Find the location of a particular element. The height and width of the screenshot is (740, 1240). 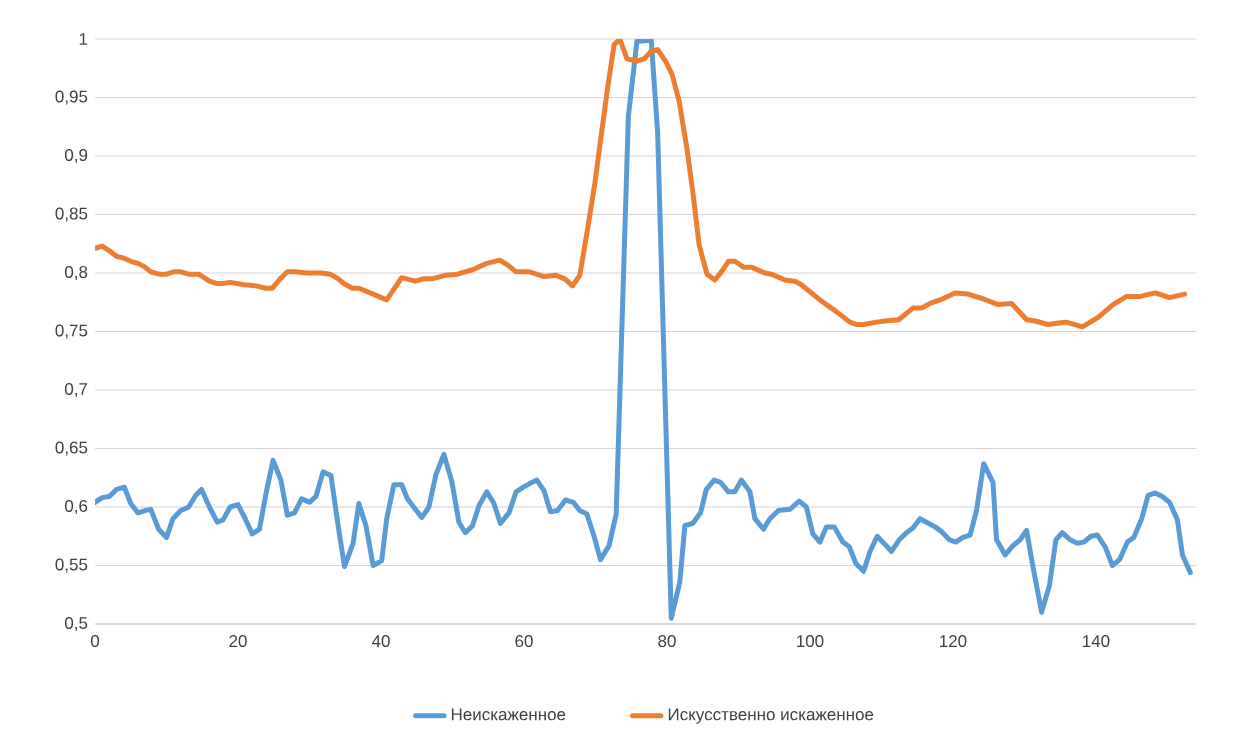

y-tick-label: 0,6 is located at coordinates (76, 507).